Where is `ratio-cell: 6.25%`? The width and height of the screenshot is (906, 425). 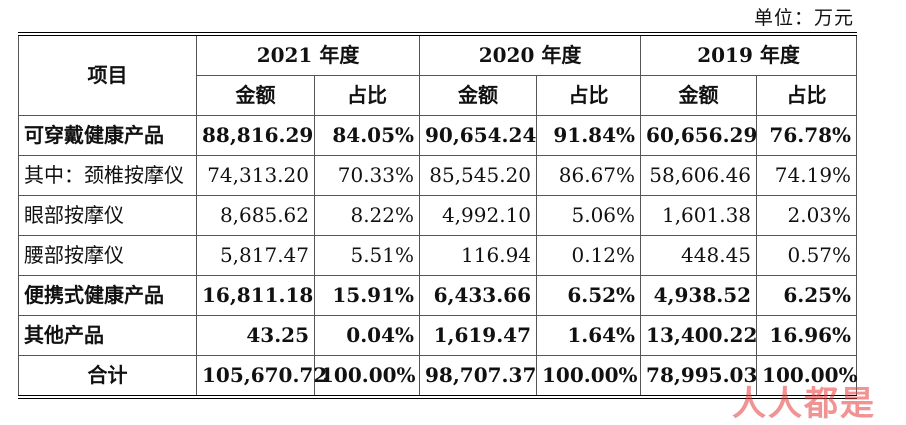 ratio-cell: 6.25% is located at coordinates (807, 295).